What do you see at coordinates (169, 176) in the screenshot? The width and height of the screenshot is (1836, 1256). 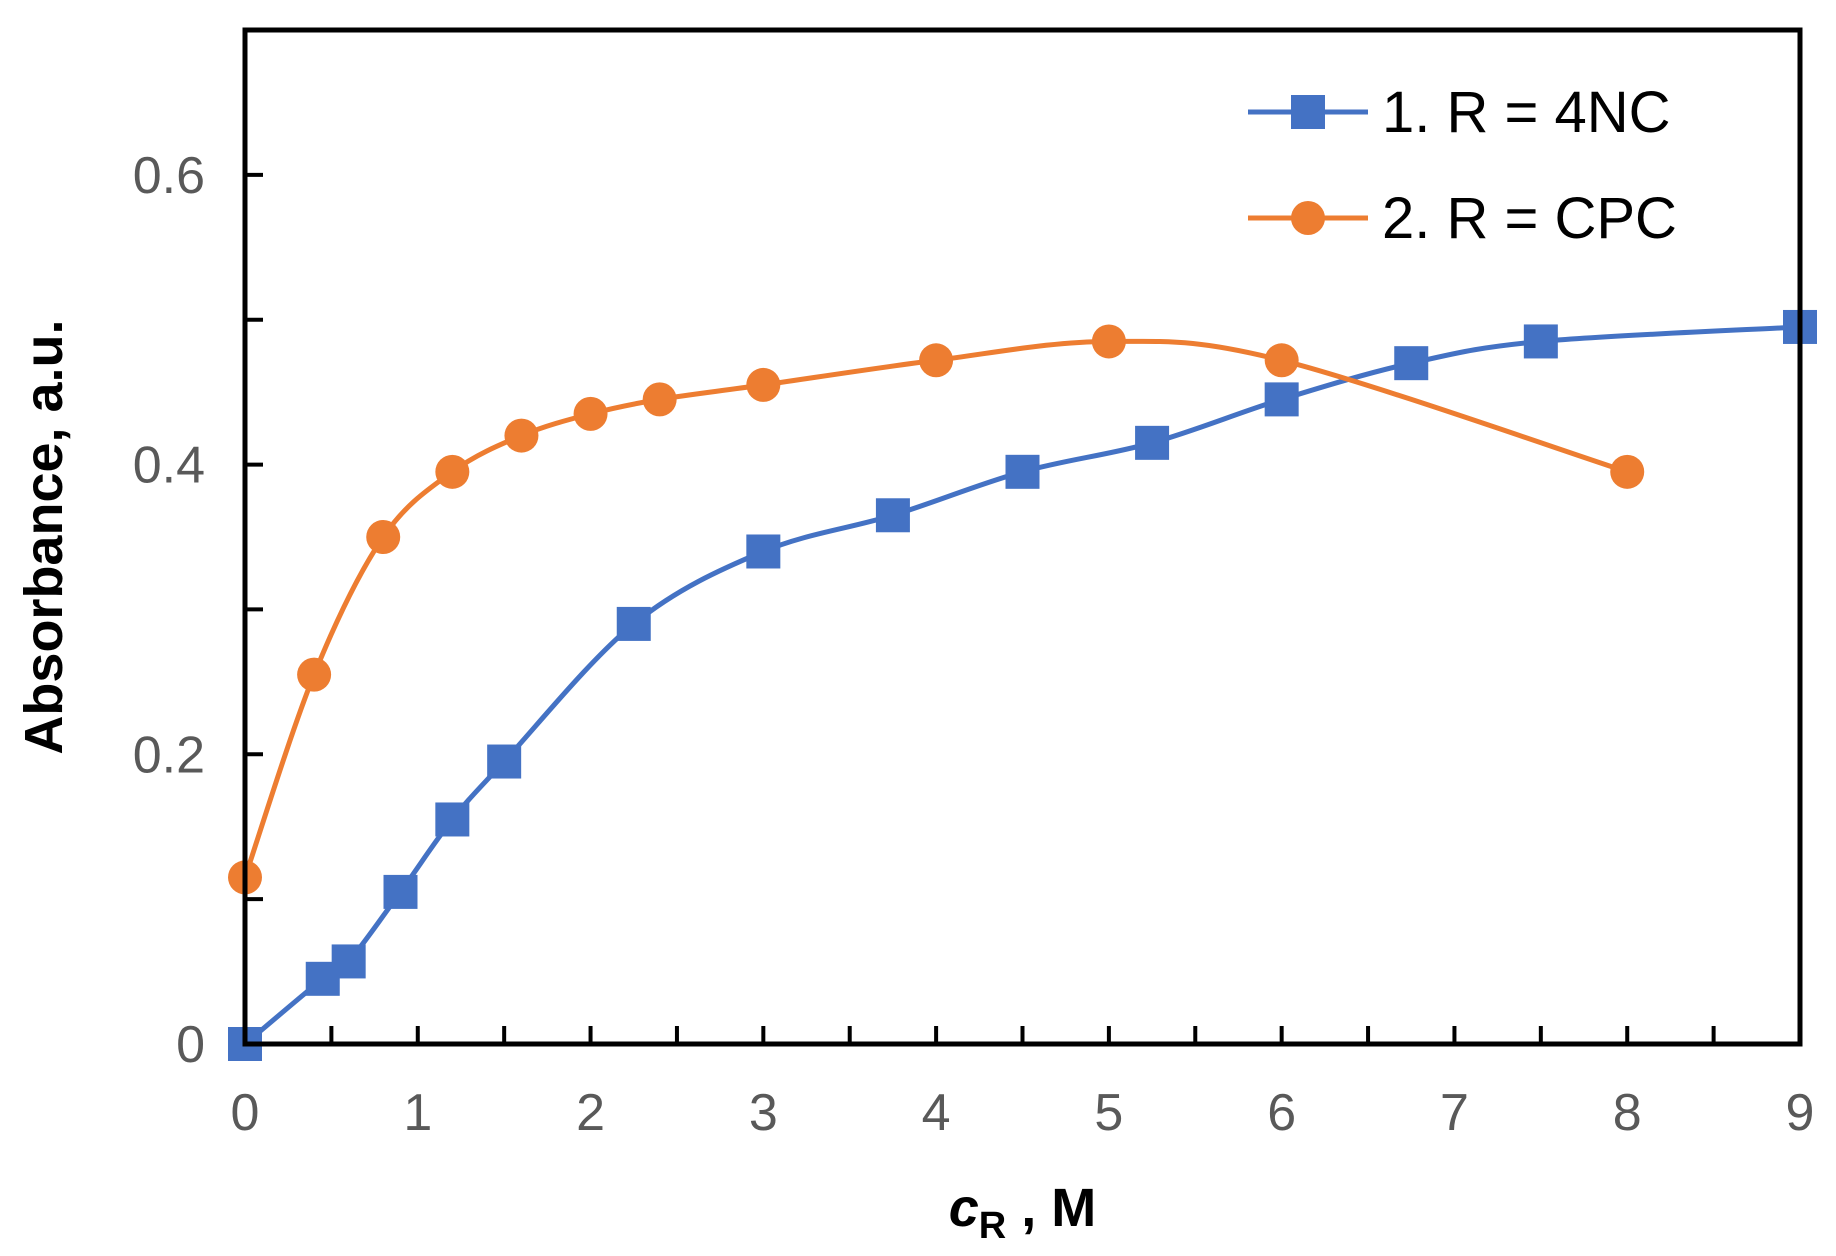 I see `y-tick-label: 0.6` at bounding box center [169, 176].